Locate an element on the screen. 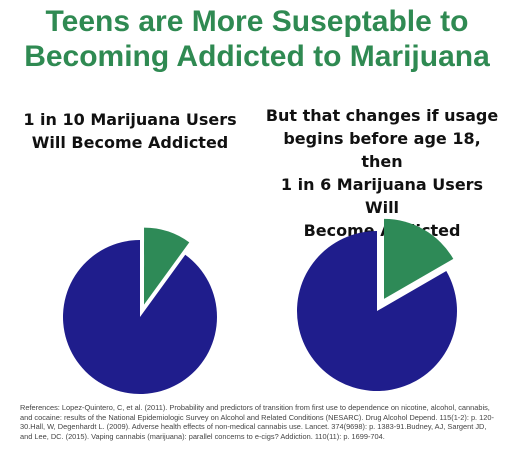 This screenshot has height=461, width=514. right-caption-line-3: 1 in 6 Marijuana Users Will is located at coordinates (382, 196).